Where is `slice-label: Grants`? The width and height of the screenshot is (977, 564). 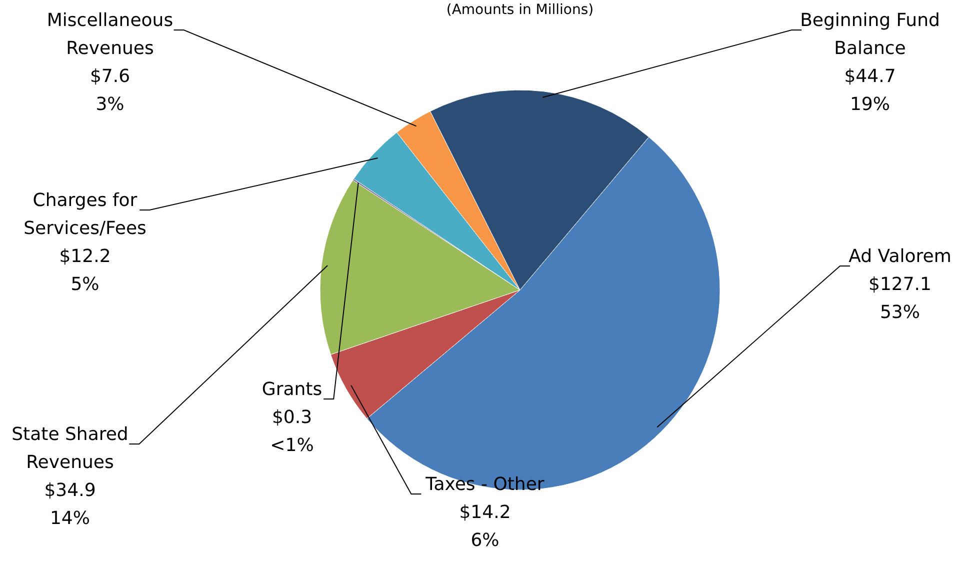 slice-label: Grants is located at coordinates (292, 389).